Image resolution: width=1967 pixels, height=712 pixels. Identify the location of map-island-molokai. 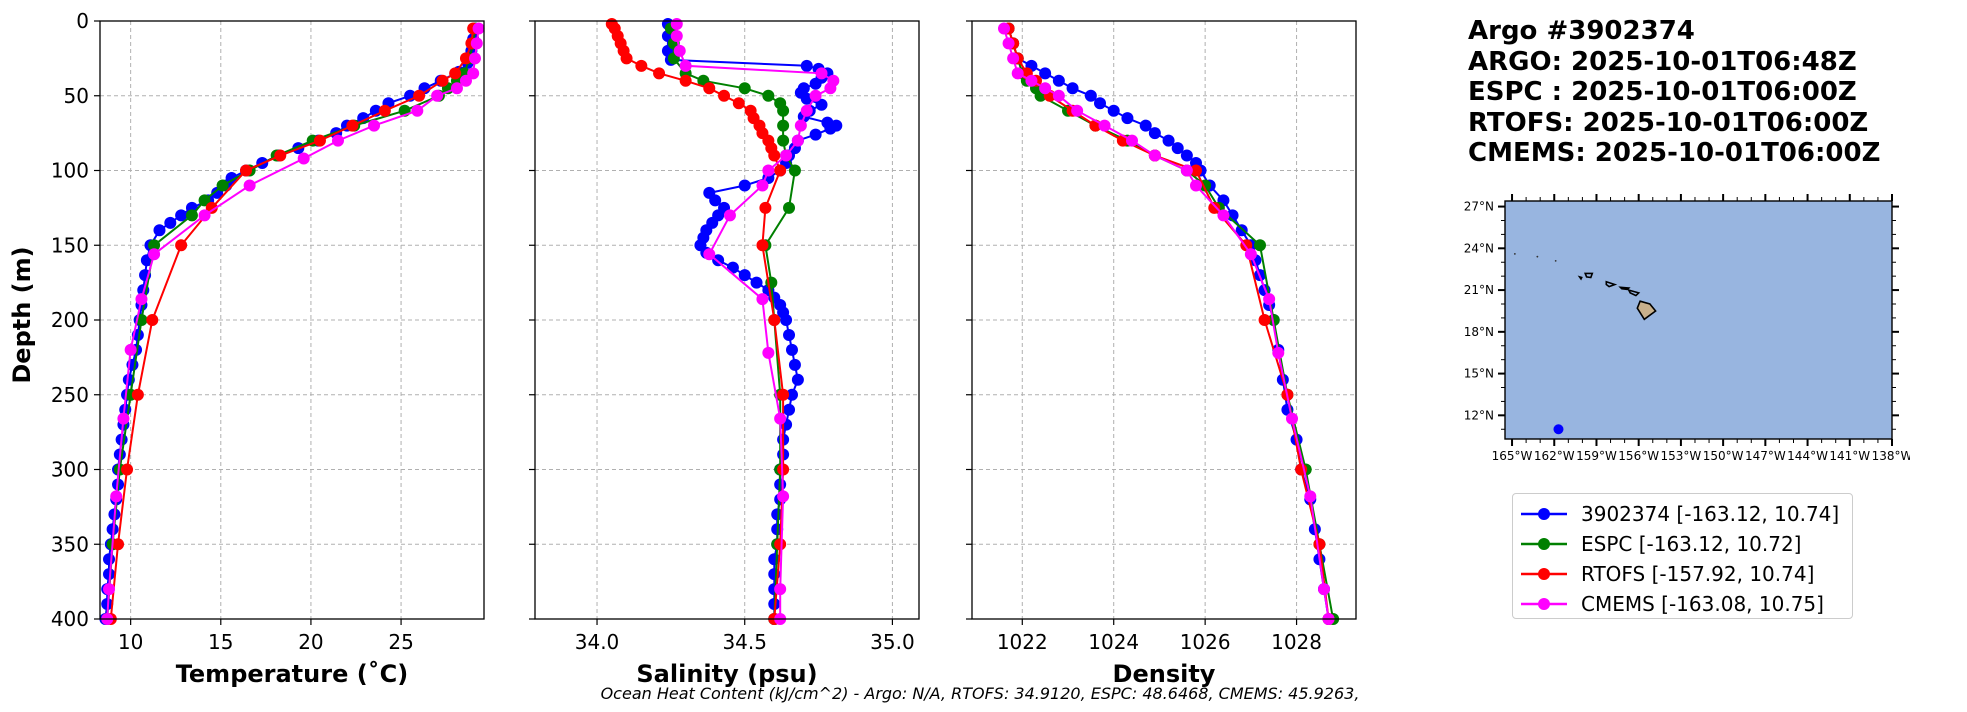
(1624, 288).